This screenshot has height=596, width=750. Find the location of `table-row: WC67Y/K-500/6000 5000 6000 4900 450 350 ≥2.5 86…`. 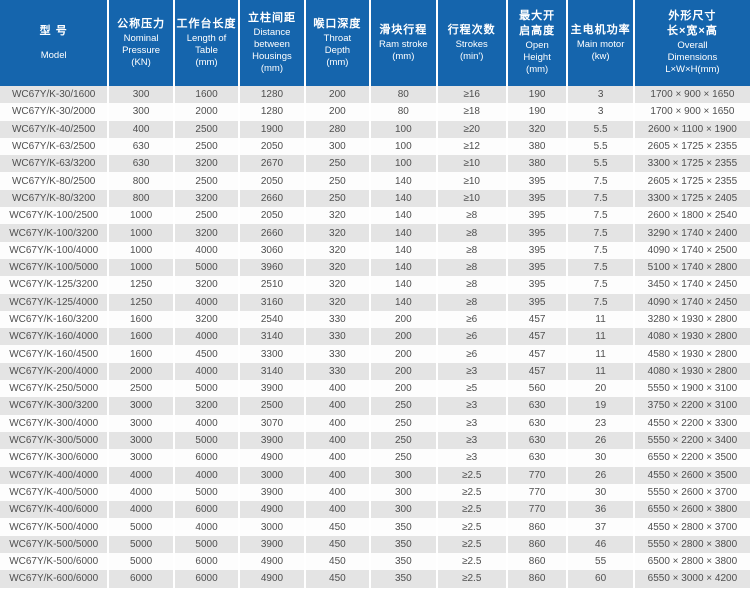

table-row: WC67Y/K-500/6000 5000 6000 4900 450 350 ≥2.5 86… is located at coordinates (375, 562).